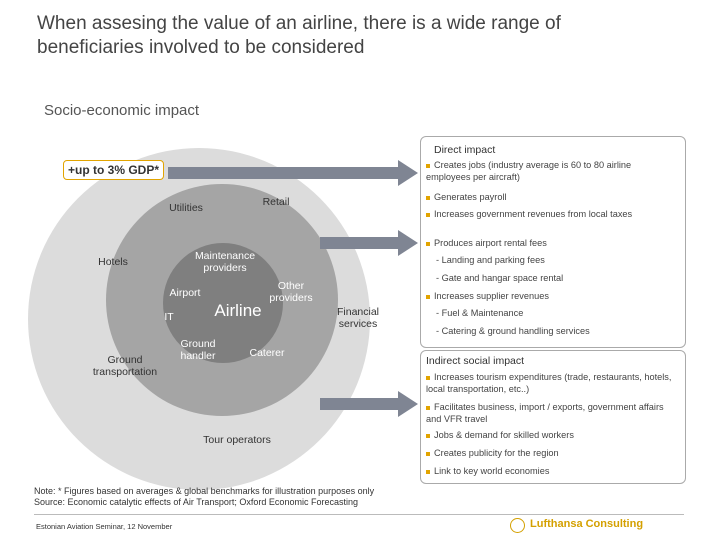 This screenshot has height=540, width=720. I want to click on label-retail: Retail, so click(276, 202).